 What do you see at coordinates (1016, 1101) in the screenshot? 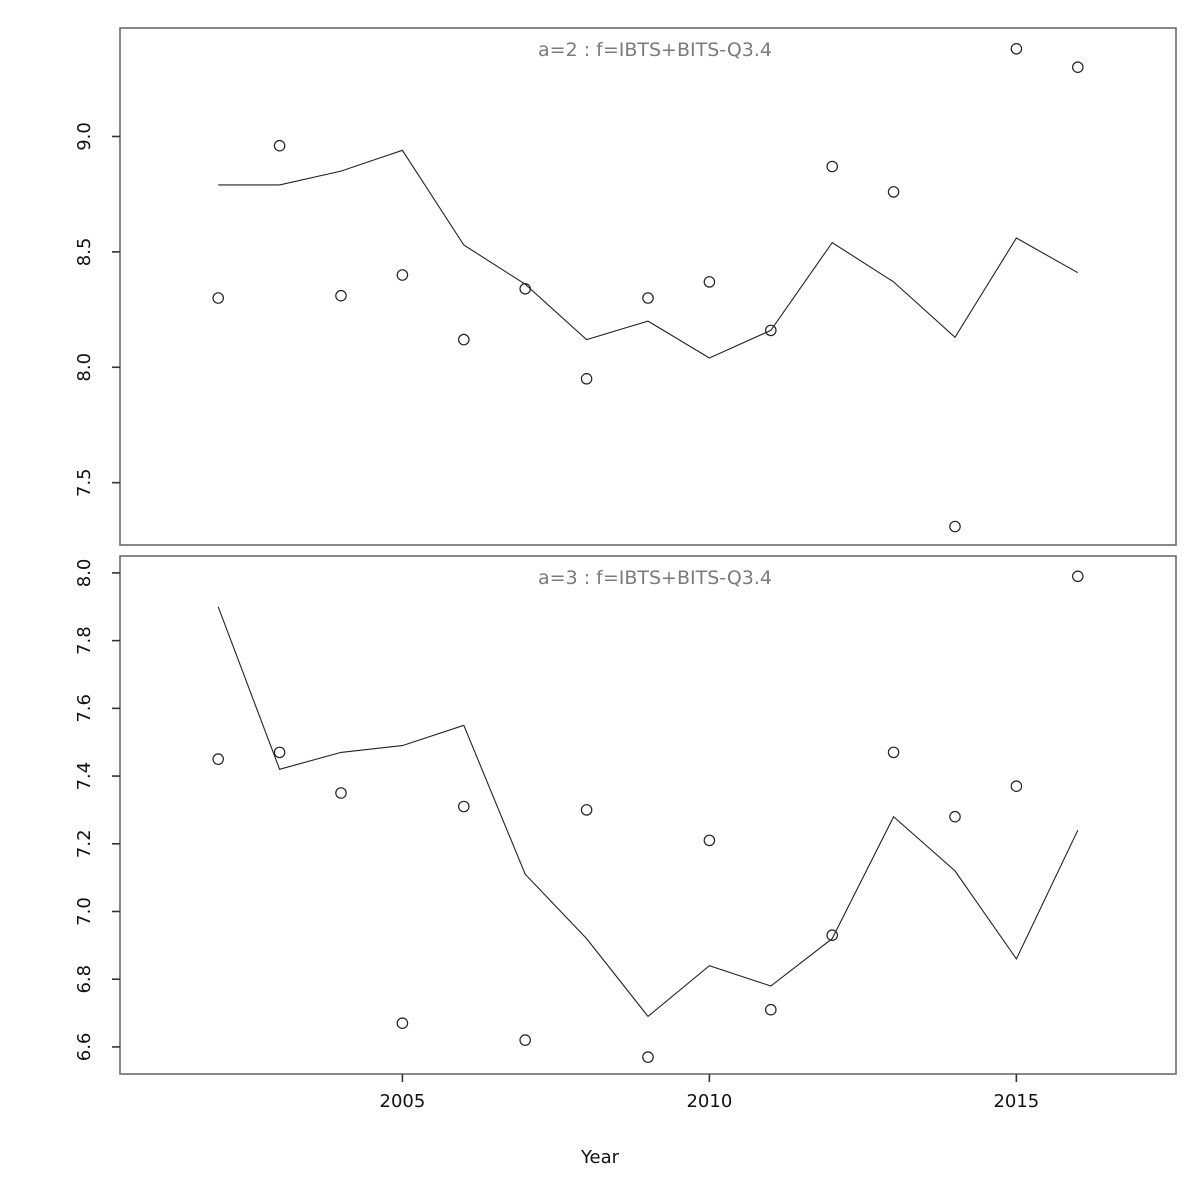
I see `x-tick-label: 2015` at bounding box center [1016, 1101].